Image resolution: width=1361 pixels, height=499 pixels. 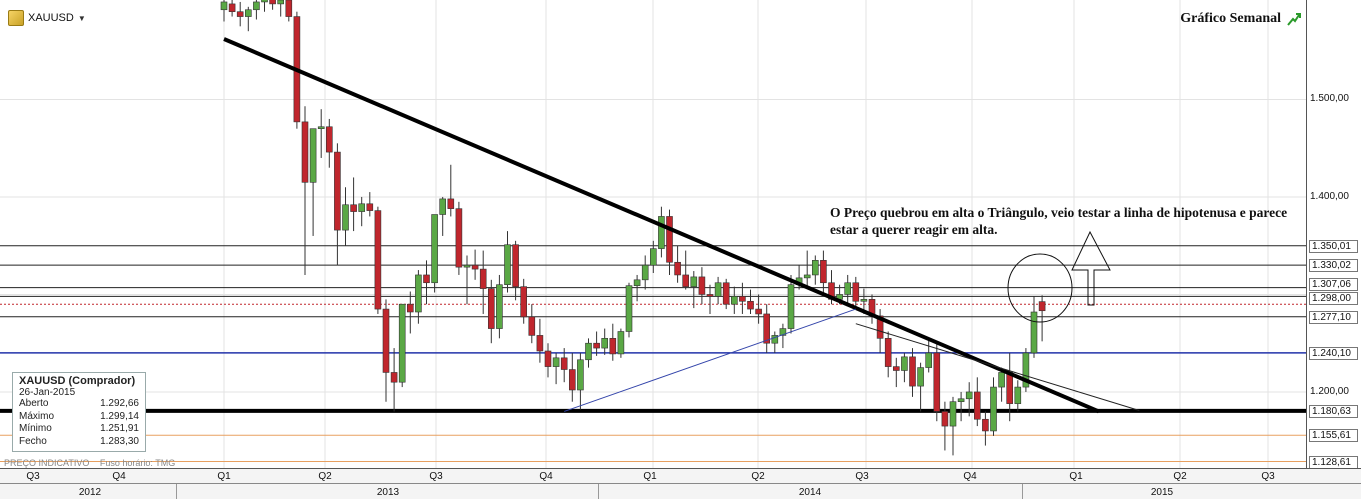 What do you see at coordinates (1333, 299) in the screenshot?
I see `price-tag: 1.298,00` at bounding box center [1333, 299].